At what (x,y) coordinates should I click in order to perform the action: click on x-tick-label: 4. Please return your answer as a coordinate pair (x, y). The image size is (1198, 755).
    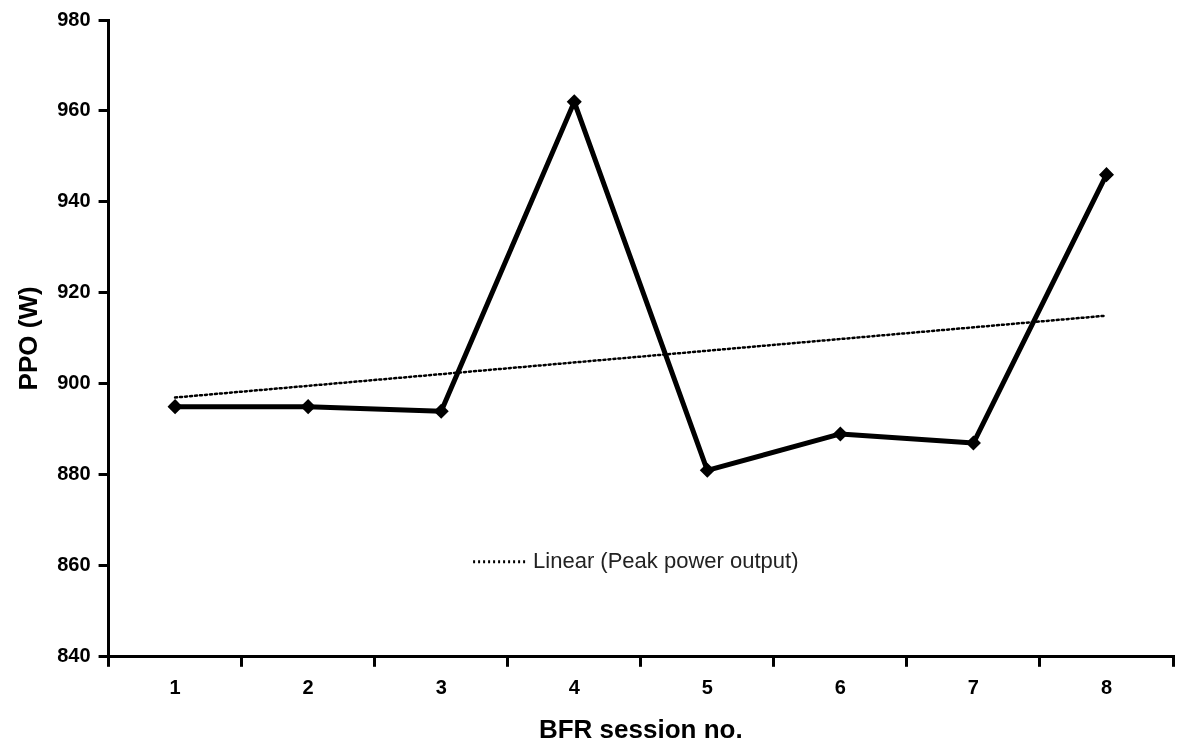
    Looking at the image, I should click on (574, 687).